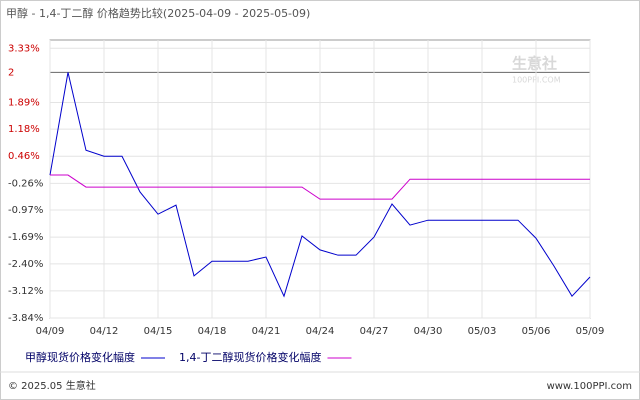  I want to click on y-tick-label: -1.69%, so click(25, 237).